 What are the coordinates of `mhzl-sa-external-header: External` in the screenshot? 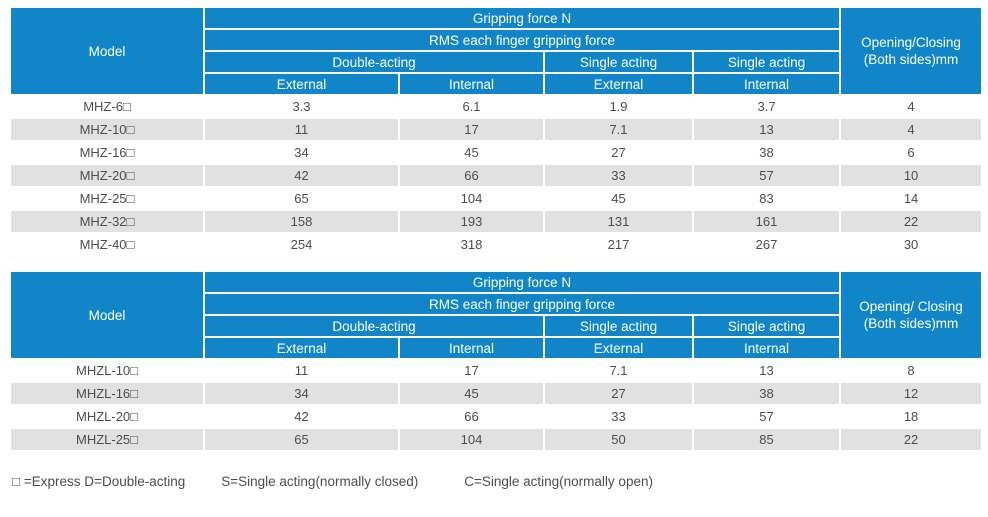 It's located at (618, 348).